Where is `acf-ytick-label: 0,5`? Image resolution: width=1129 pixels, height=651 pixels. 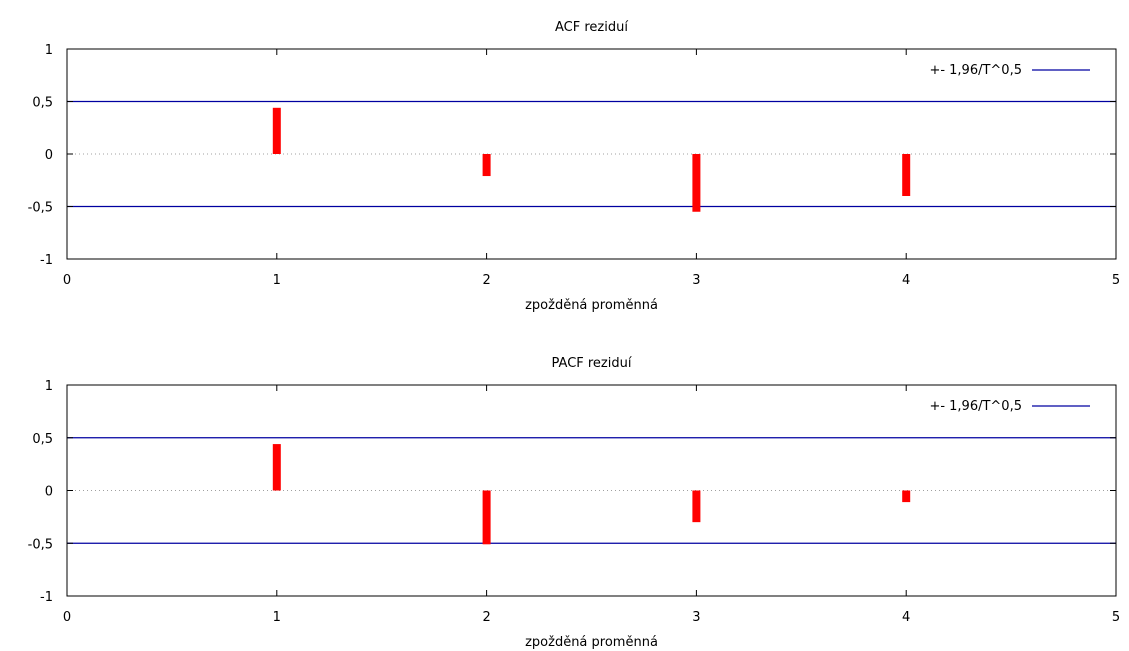
acf-ytick-label: 0,5 is located at coordinates (42, 103).